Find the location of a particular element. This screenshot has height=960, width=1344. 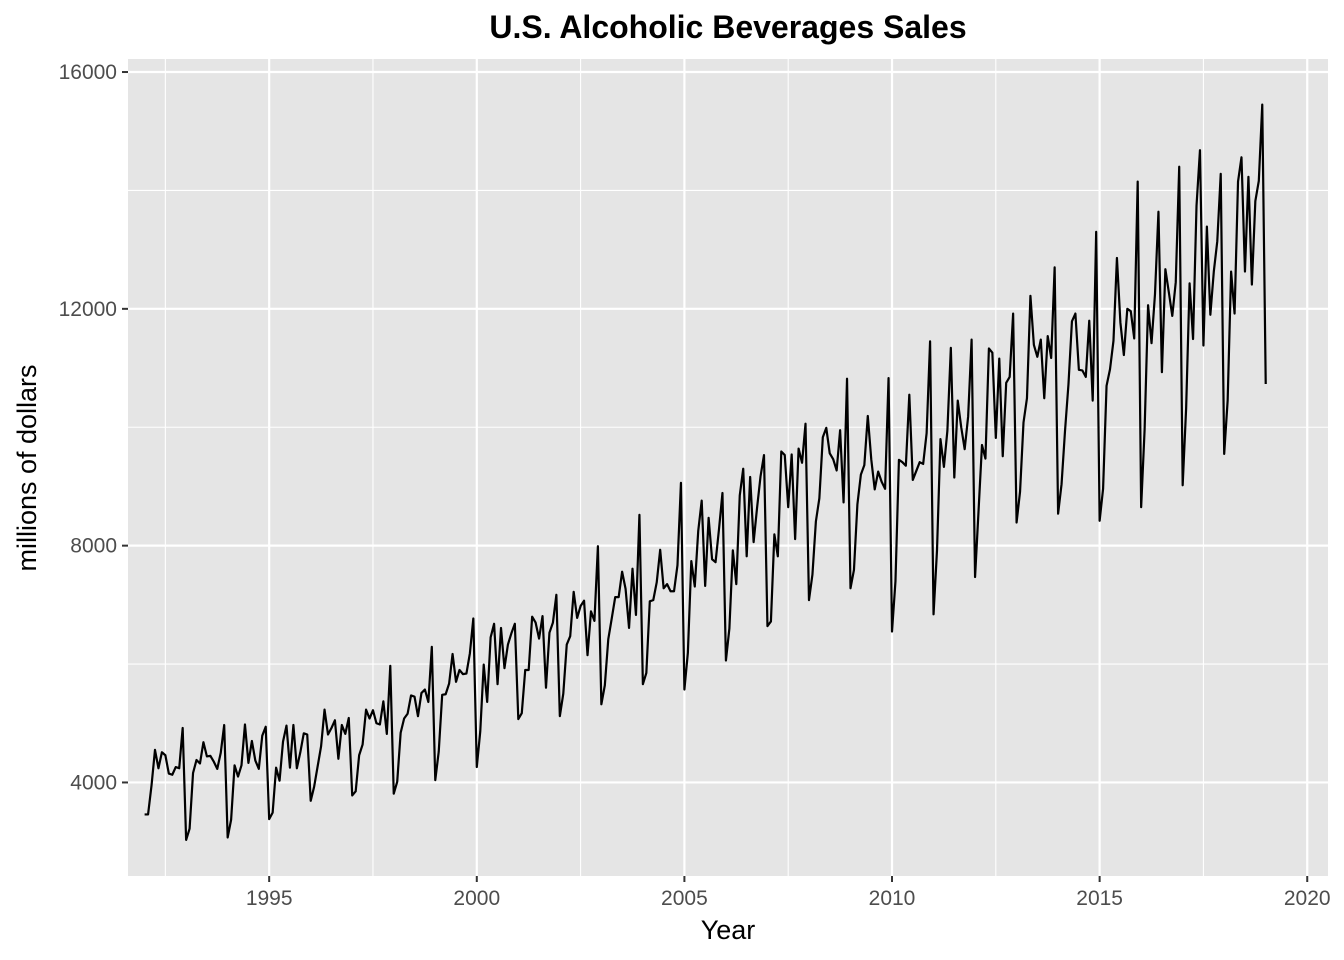

y-tick-label: 4000 is located at coordinates (93, 782).